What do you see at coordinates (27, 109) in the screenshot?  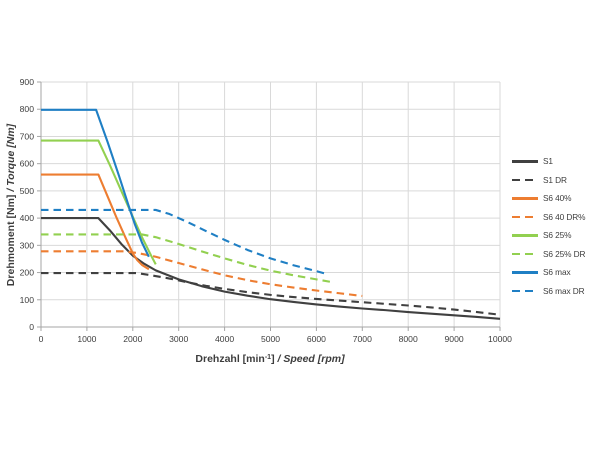 I see `y-tick-label: 800` at bounding box center [27, 109].